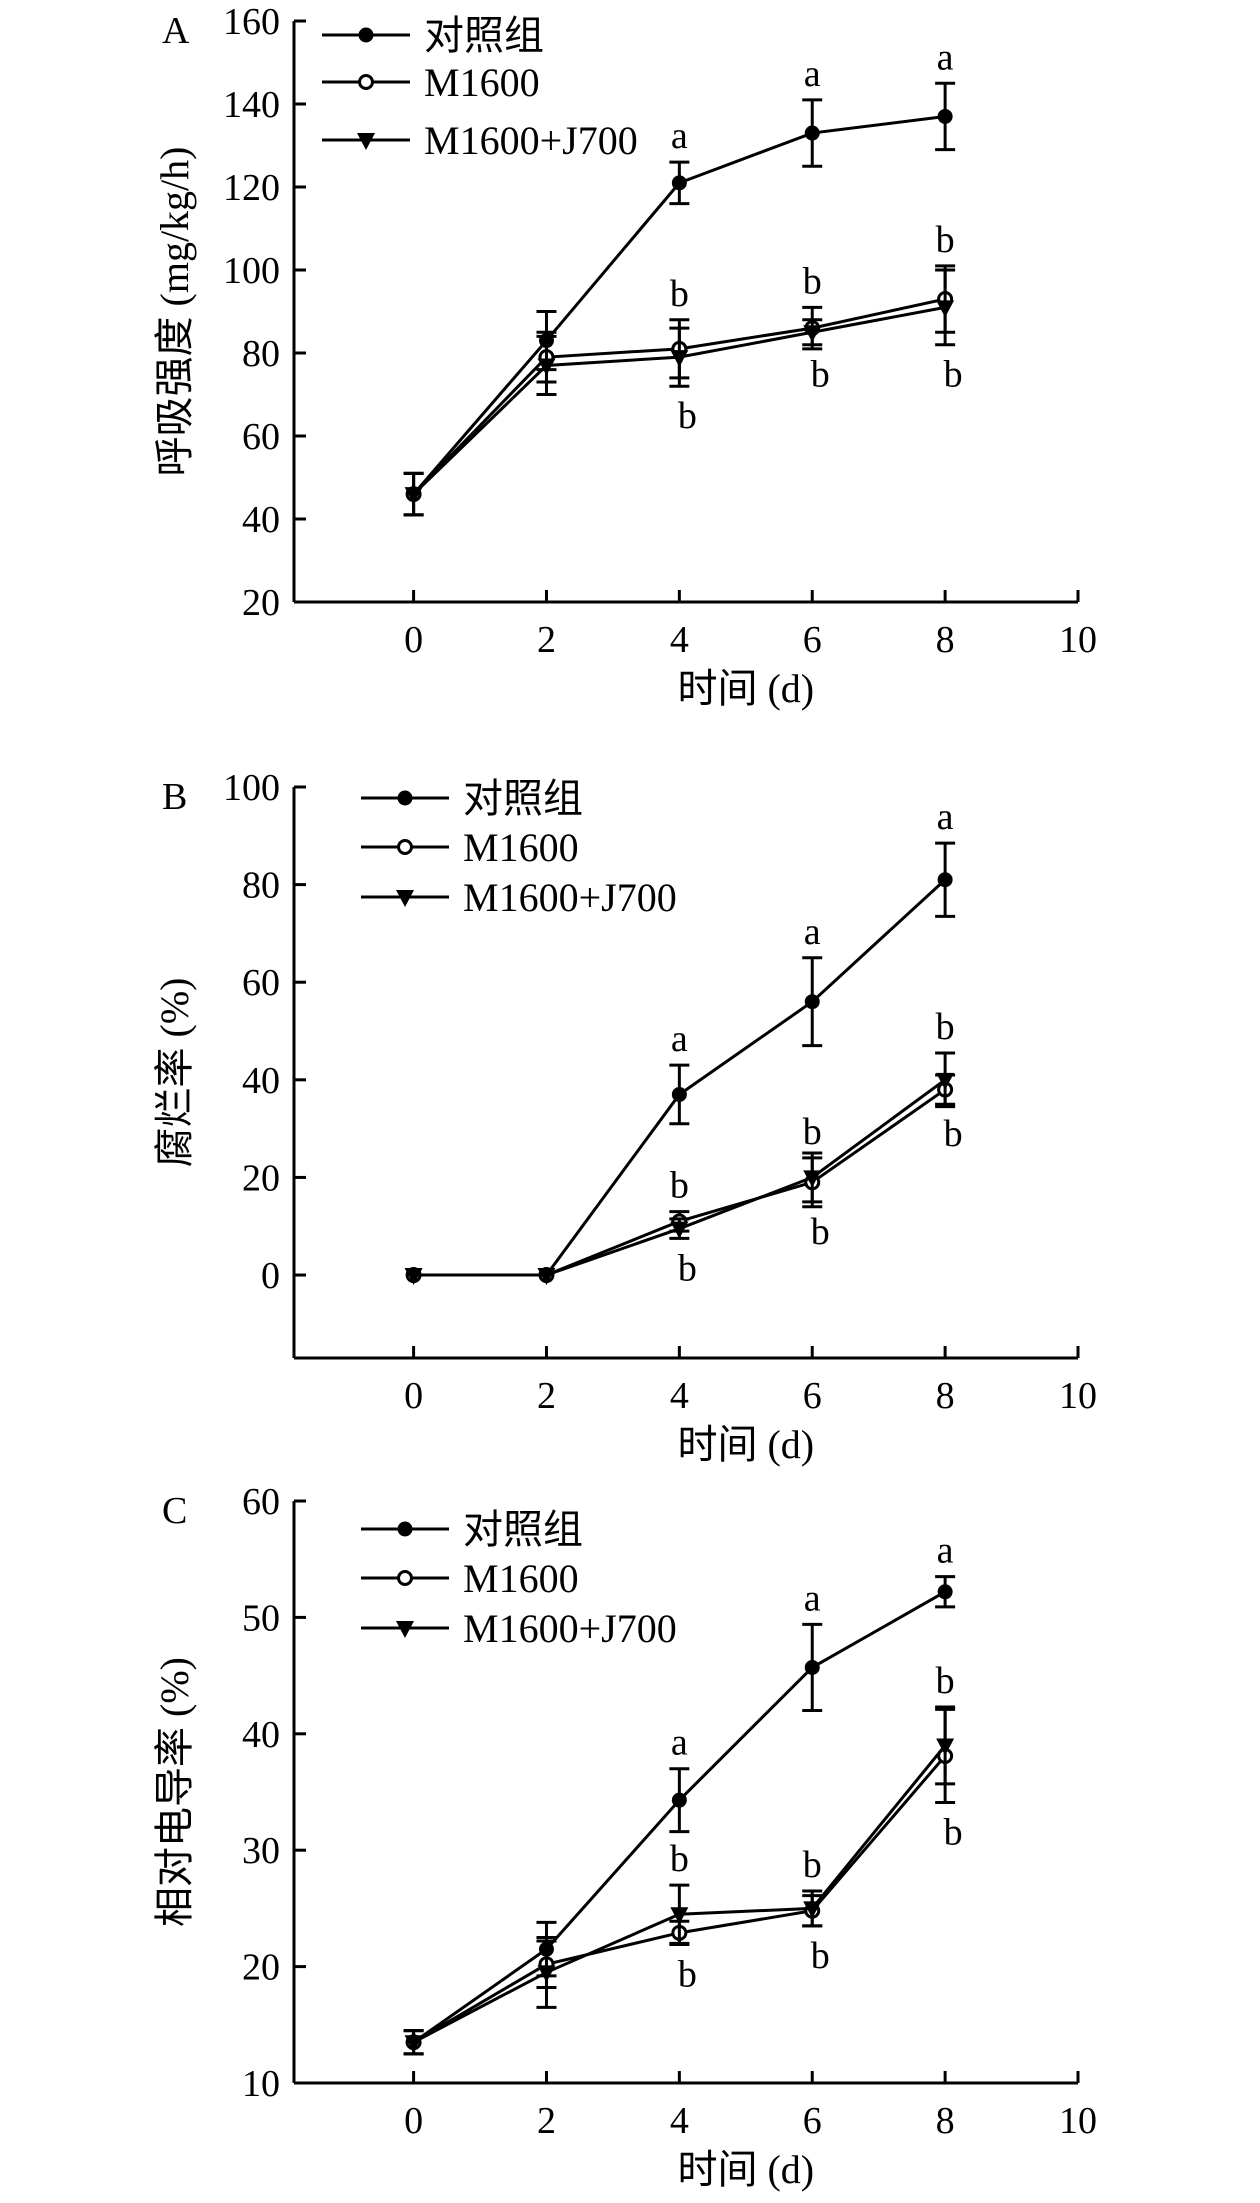 This screenshot has height=2203, width=1260. What do you see at coordinates (745, 688) in the screenshot?
I see `x-axis-title: 时间 (d)` at bounding box center [745, 688].